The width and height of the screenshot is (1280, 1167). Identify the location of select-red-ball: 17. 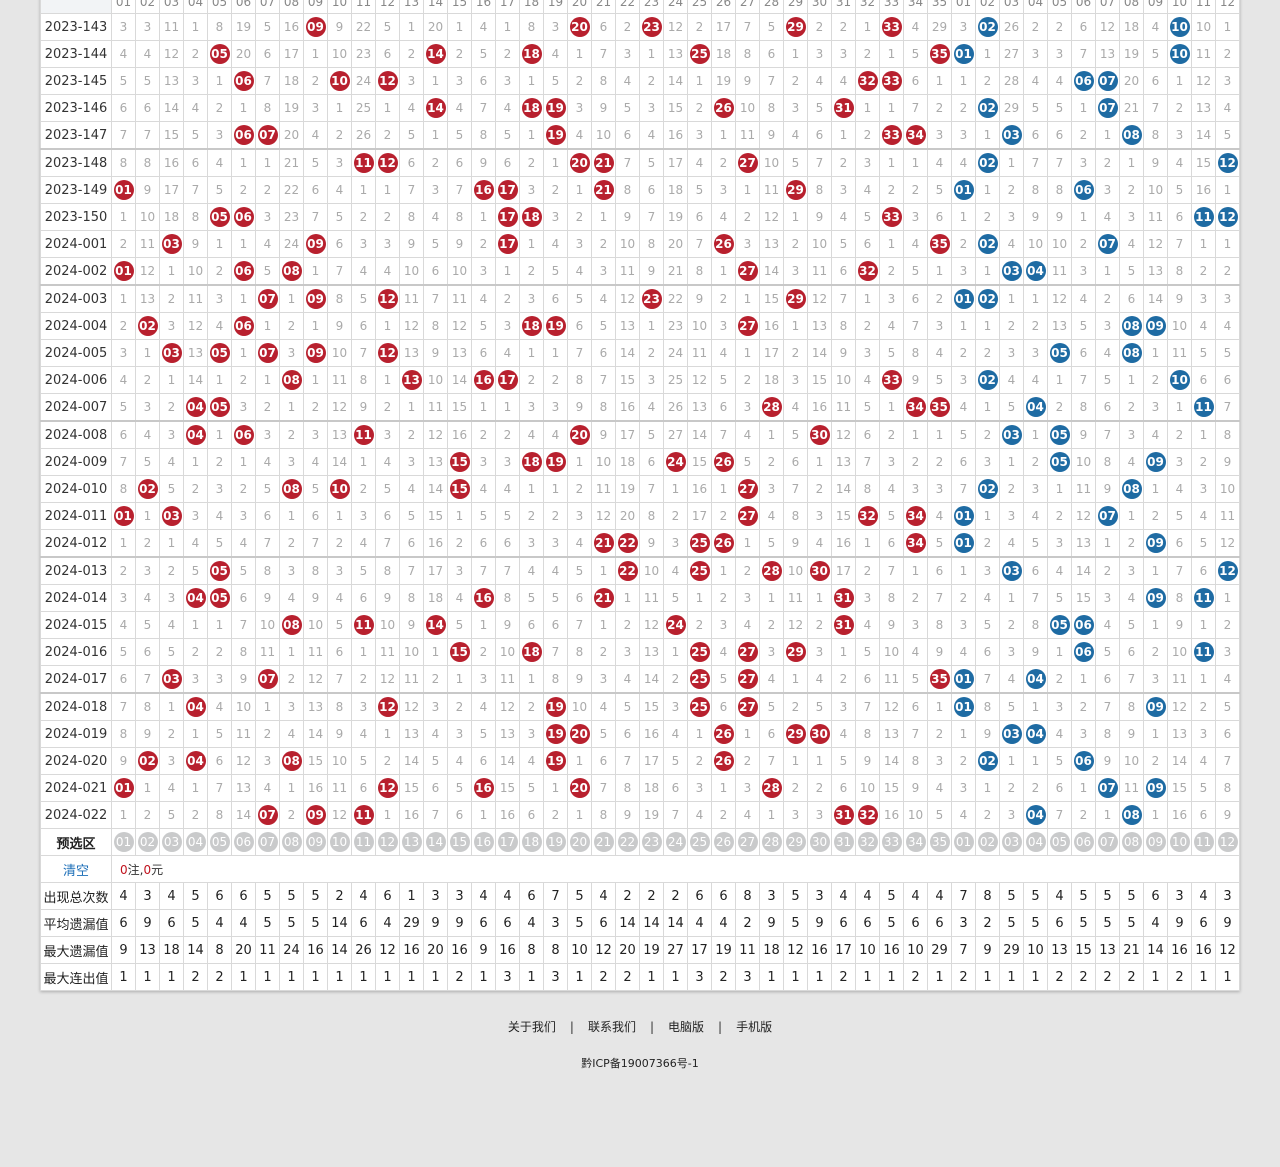
(507, 842).